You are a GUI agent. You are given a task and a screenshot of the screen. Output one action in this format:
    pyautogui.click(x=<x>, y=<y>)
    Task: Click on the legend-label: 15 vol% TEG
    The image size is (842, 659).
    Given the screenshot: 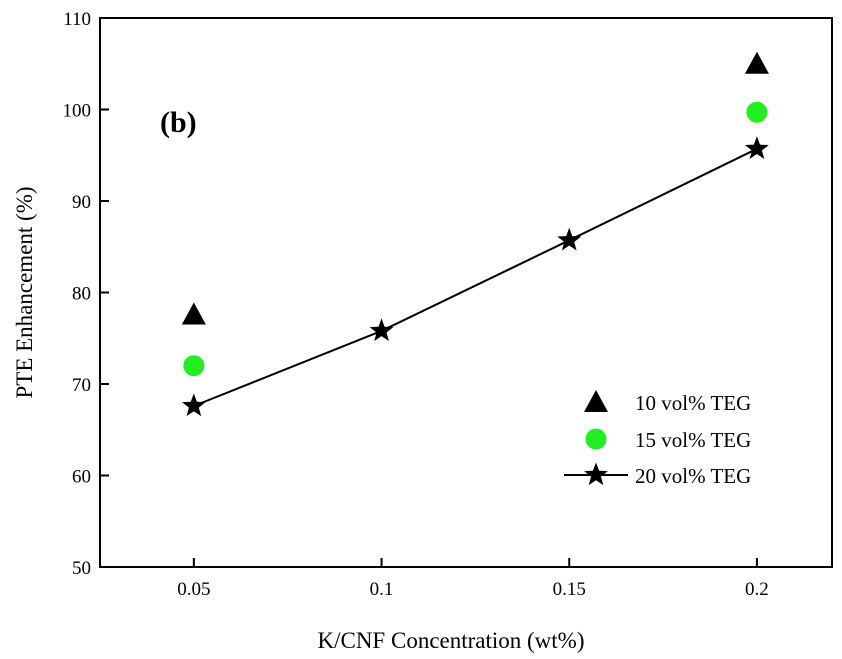 What is the action you would take?
    pyautogui.click(x=693, y=440)
    